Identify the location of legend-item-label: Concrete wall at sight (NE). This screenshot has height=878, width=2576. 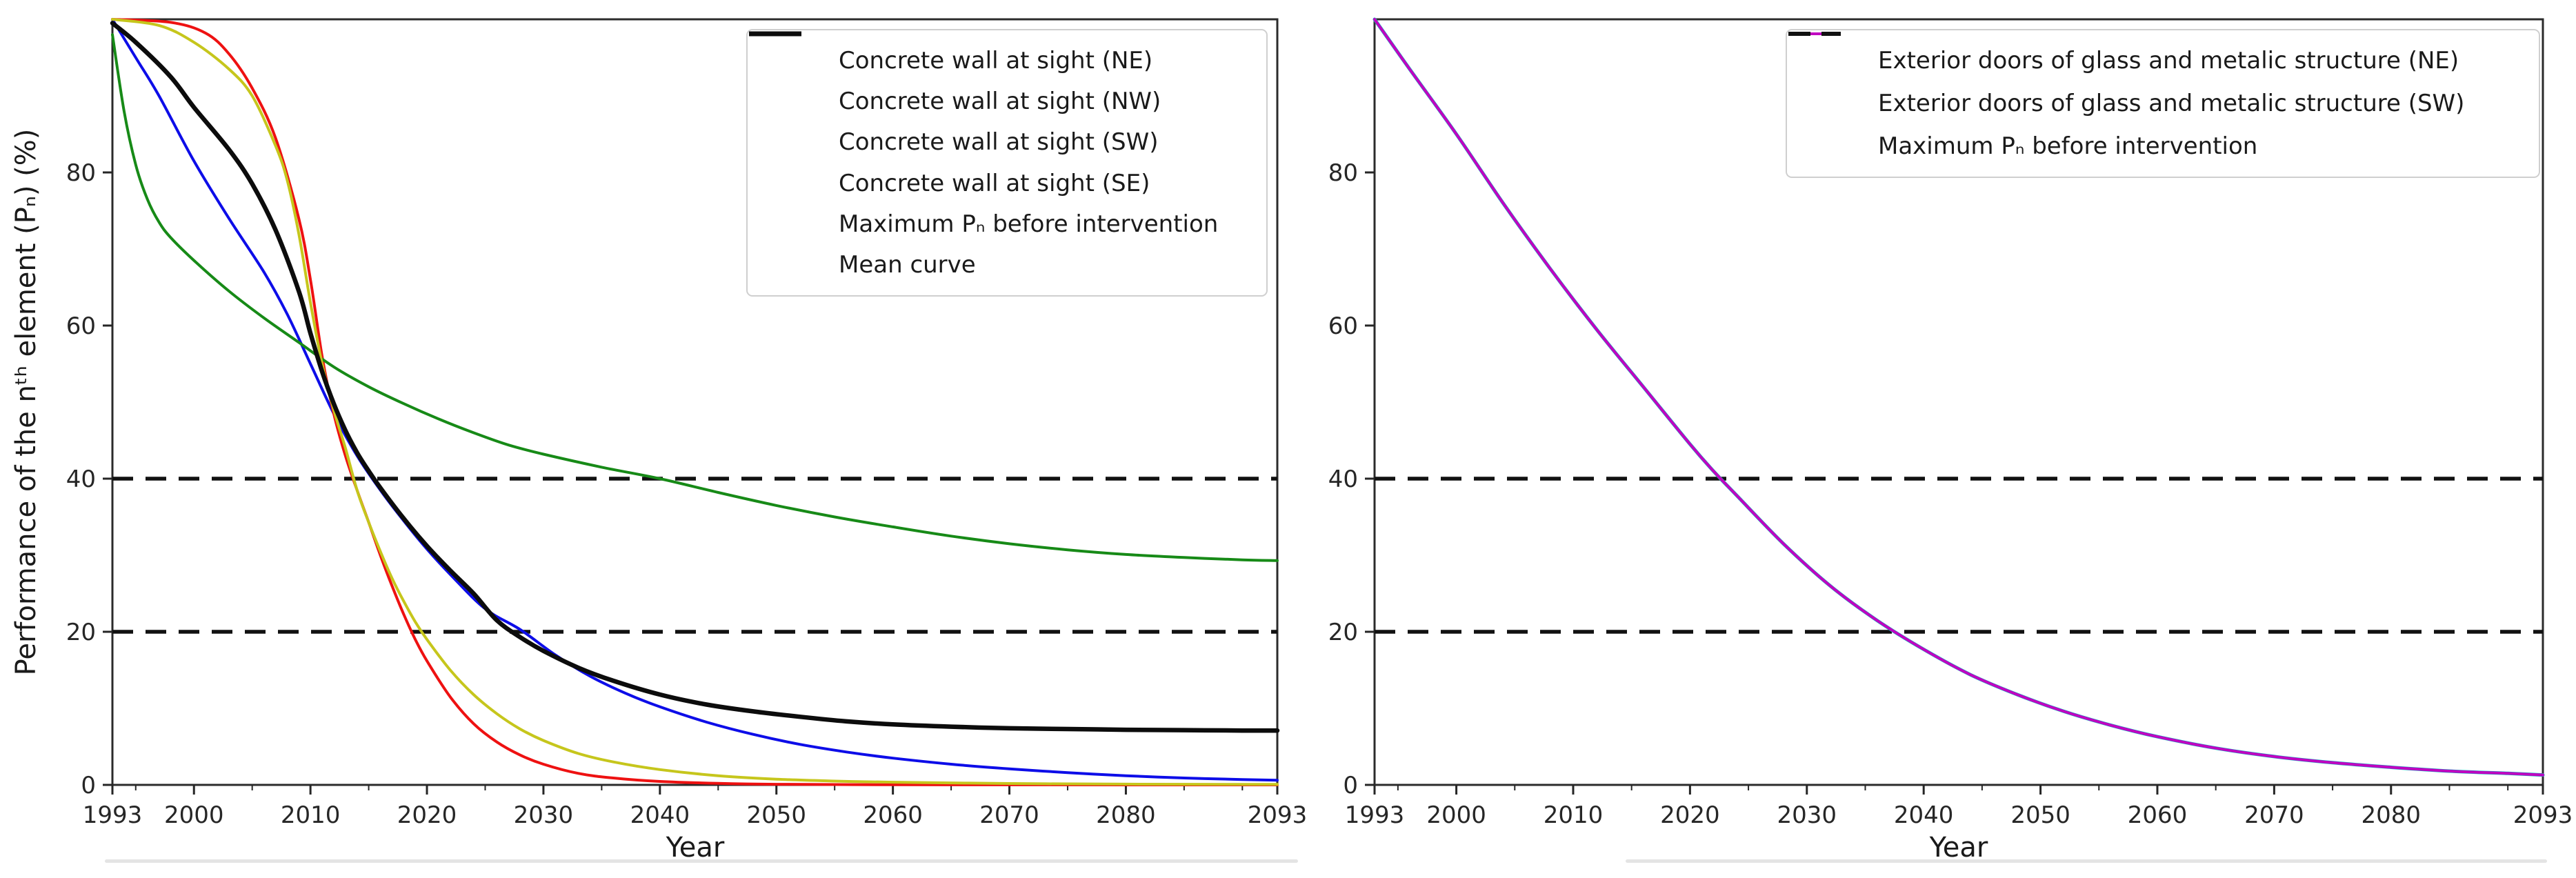
(996, 60).